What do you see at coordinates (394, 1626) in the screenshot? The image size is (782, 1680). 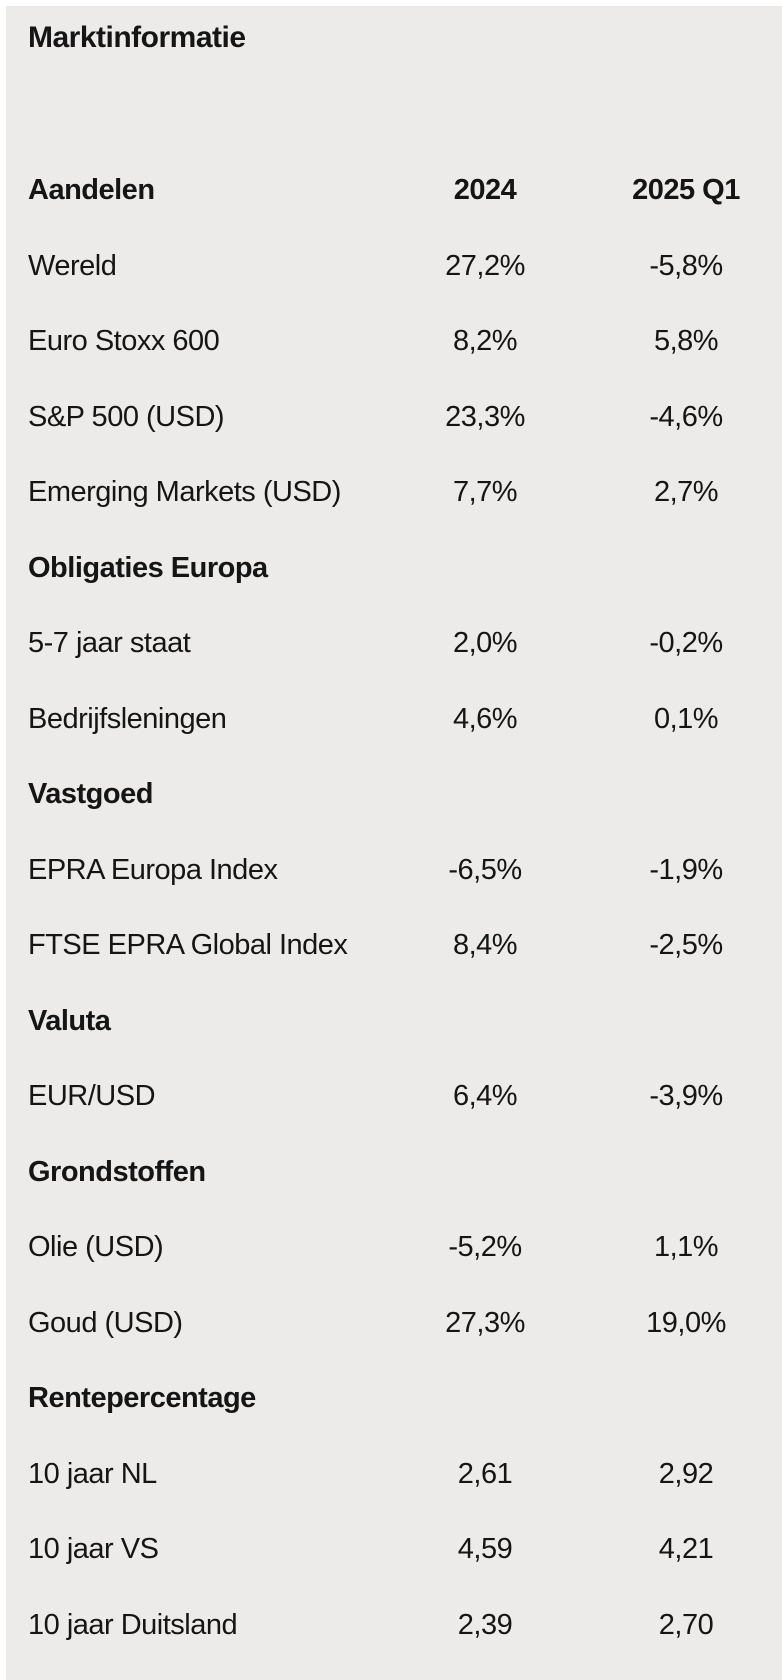 I see `table-row: 10 jaar Duitsland 2,39 2,70` at bounding box center [394, 1626].